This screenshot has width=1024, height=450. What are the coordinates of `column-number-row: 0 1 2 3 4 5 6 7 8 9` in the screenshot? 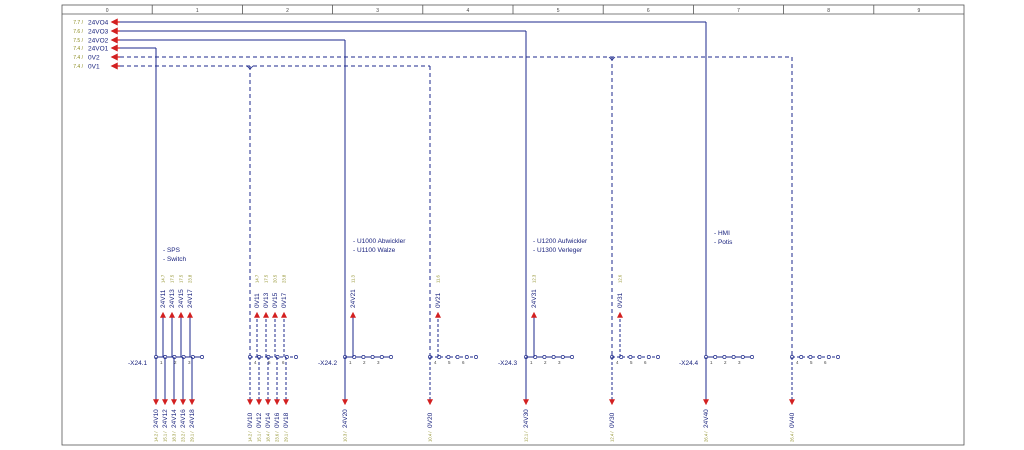 It's located at (513, 9).